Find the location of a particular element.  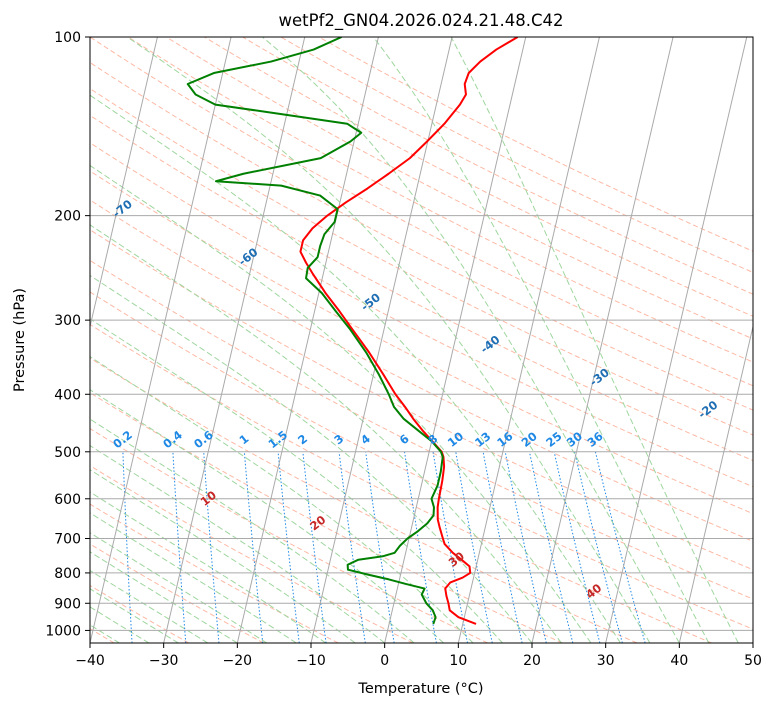

y-tick-label: 700 is located at coordinates (67, 540).